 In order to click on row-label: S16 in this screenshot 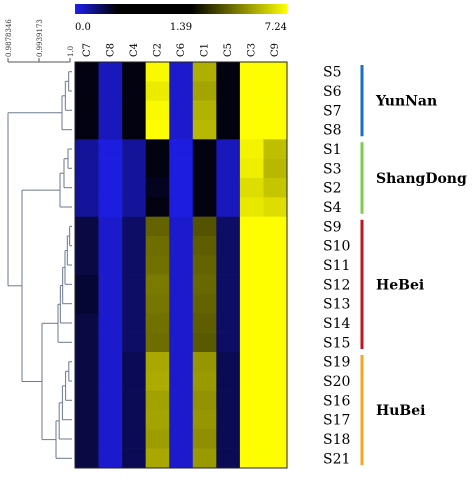, I will do `click(336, 401)`.